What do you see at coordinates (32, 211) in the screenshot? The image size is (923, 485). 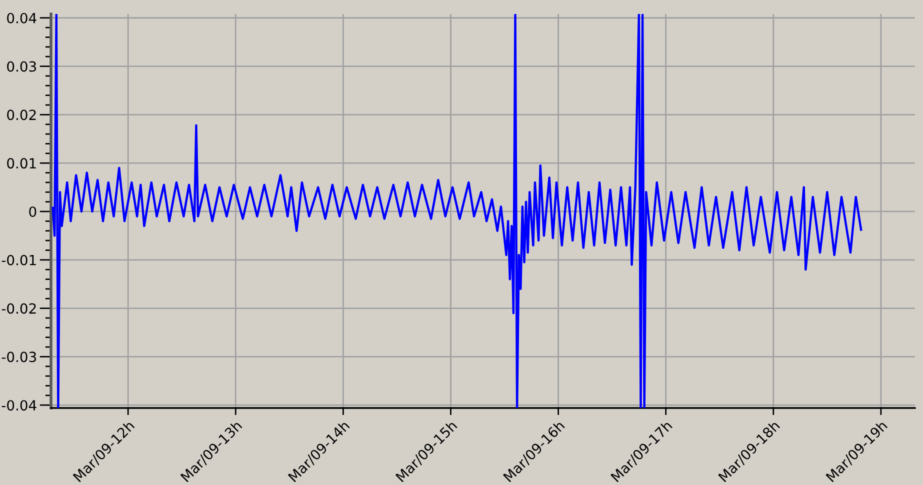 I see `y-tick-label: 0` at bounding box center [32, 211].